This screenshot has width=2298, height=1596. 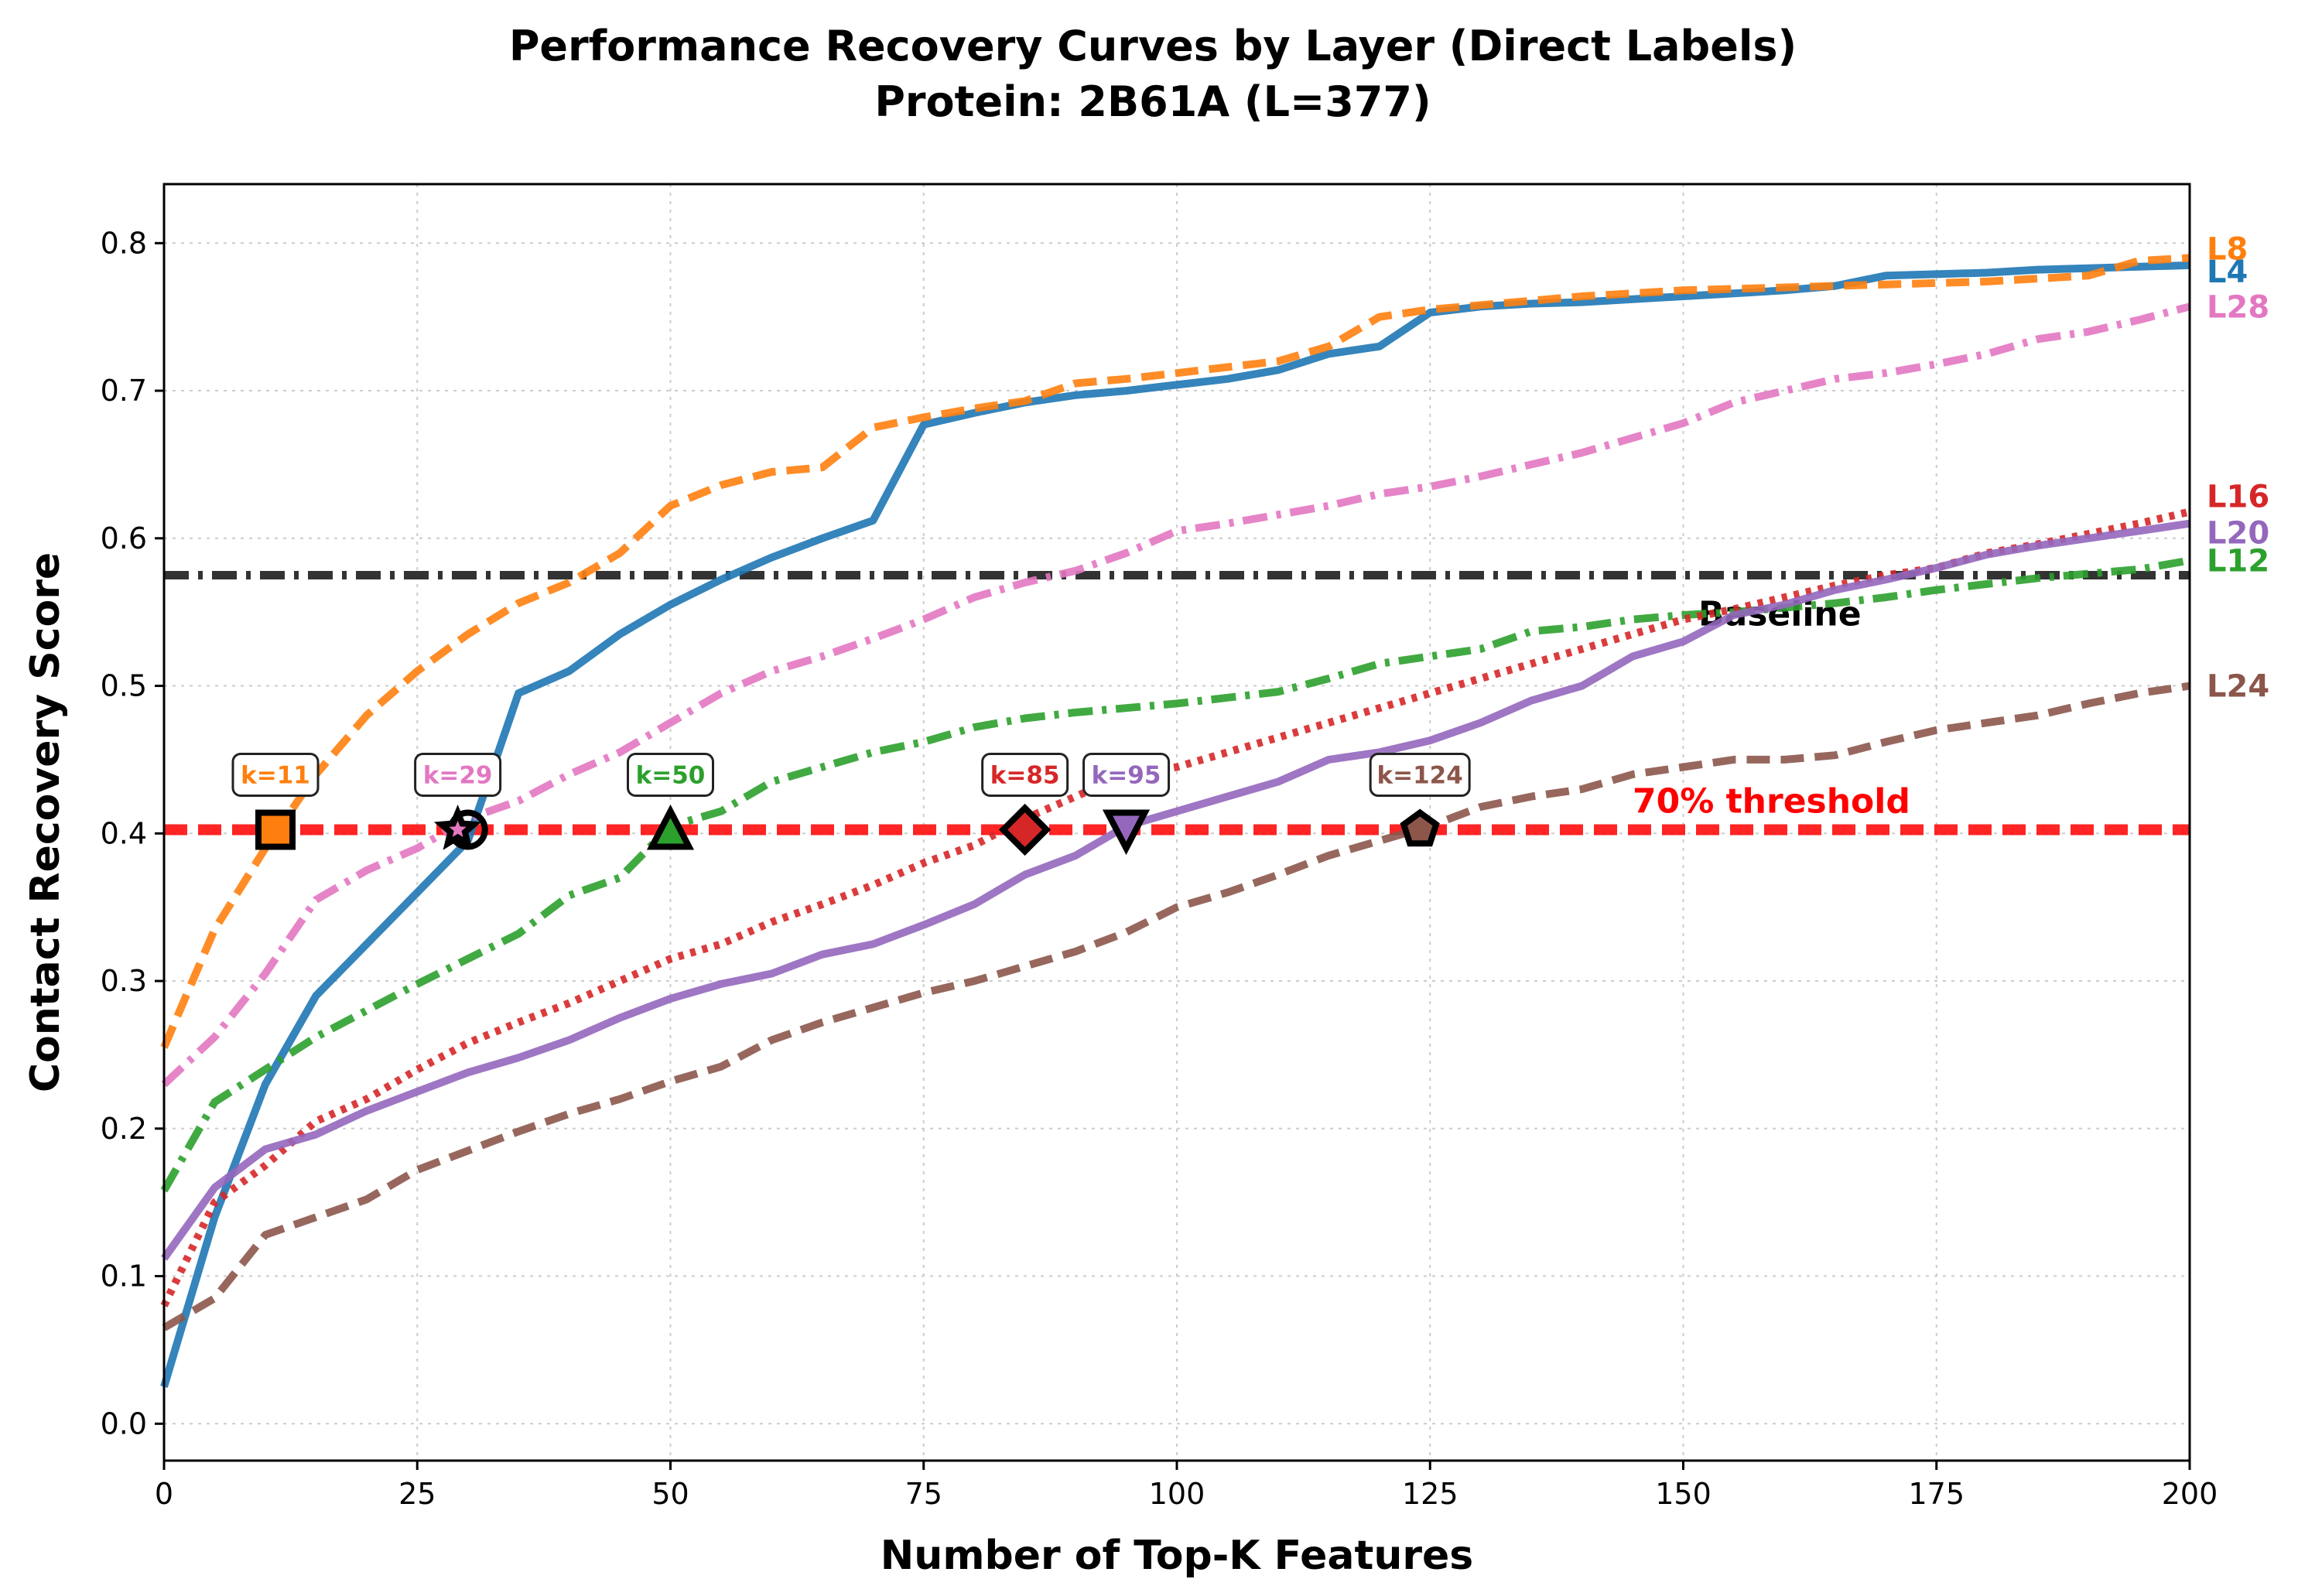 I want to click on end-label-l4: L4, so click(x=2227, y=272).